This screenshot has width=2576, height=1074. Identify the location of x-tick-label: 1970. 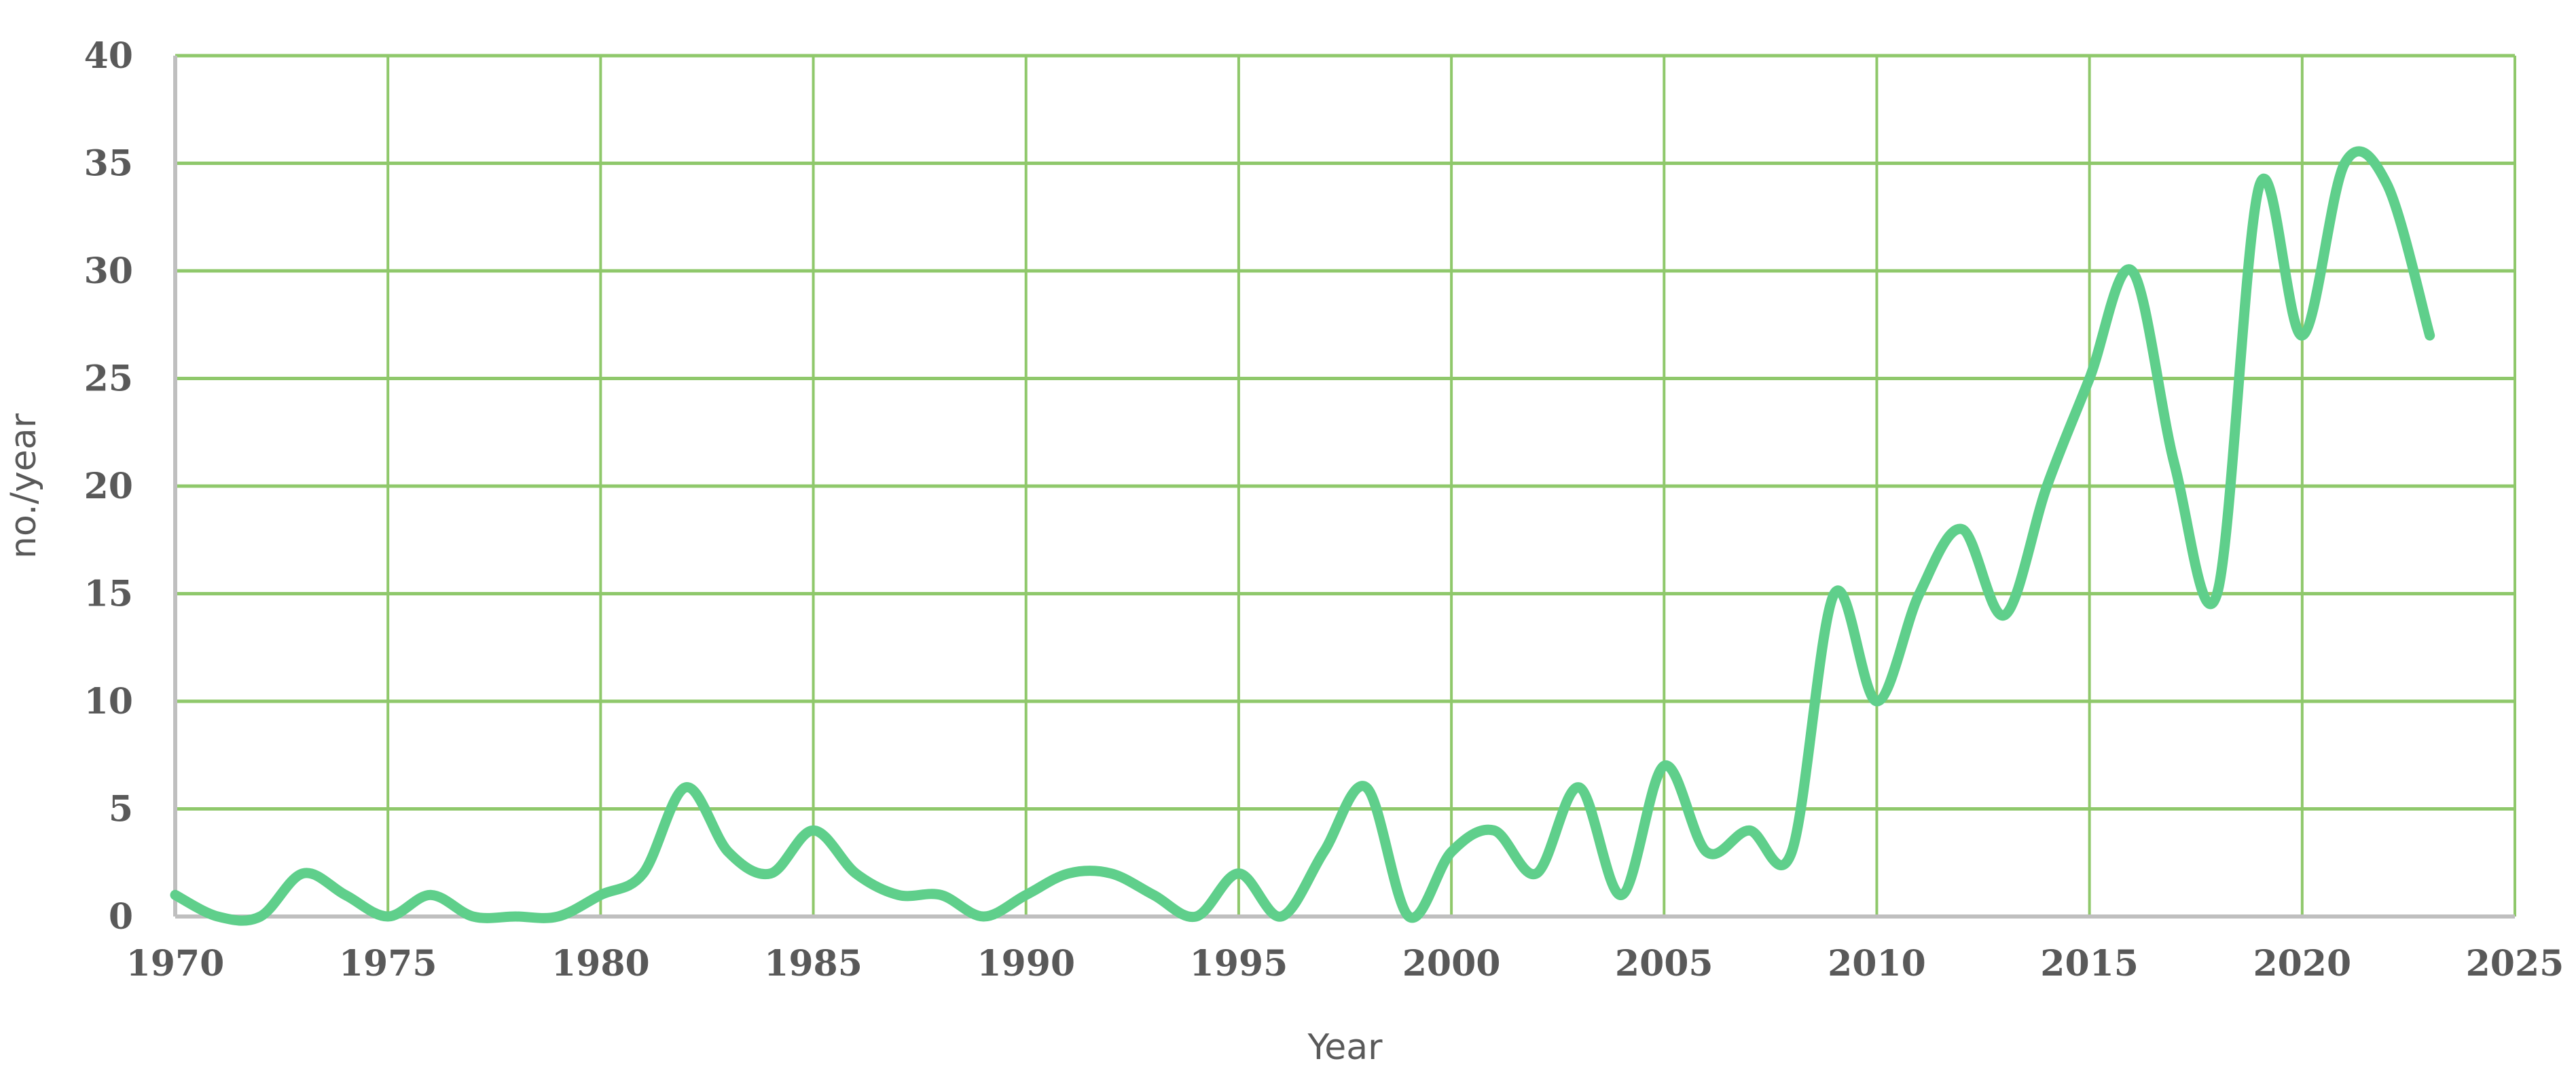
(175, 963).